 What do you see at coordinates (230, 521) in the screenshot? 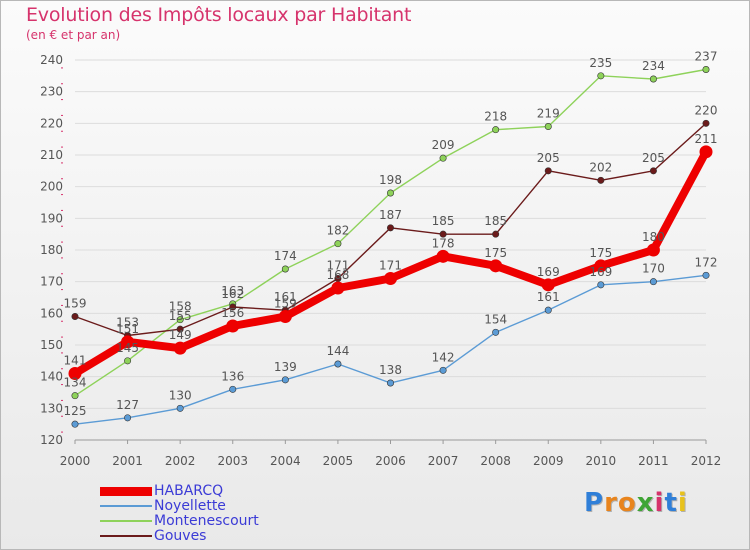
I see `legend-item-montenescourt: Montenescourt` at bounding box center [230, 521].